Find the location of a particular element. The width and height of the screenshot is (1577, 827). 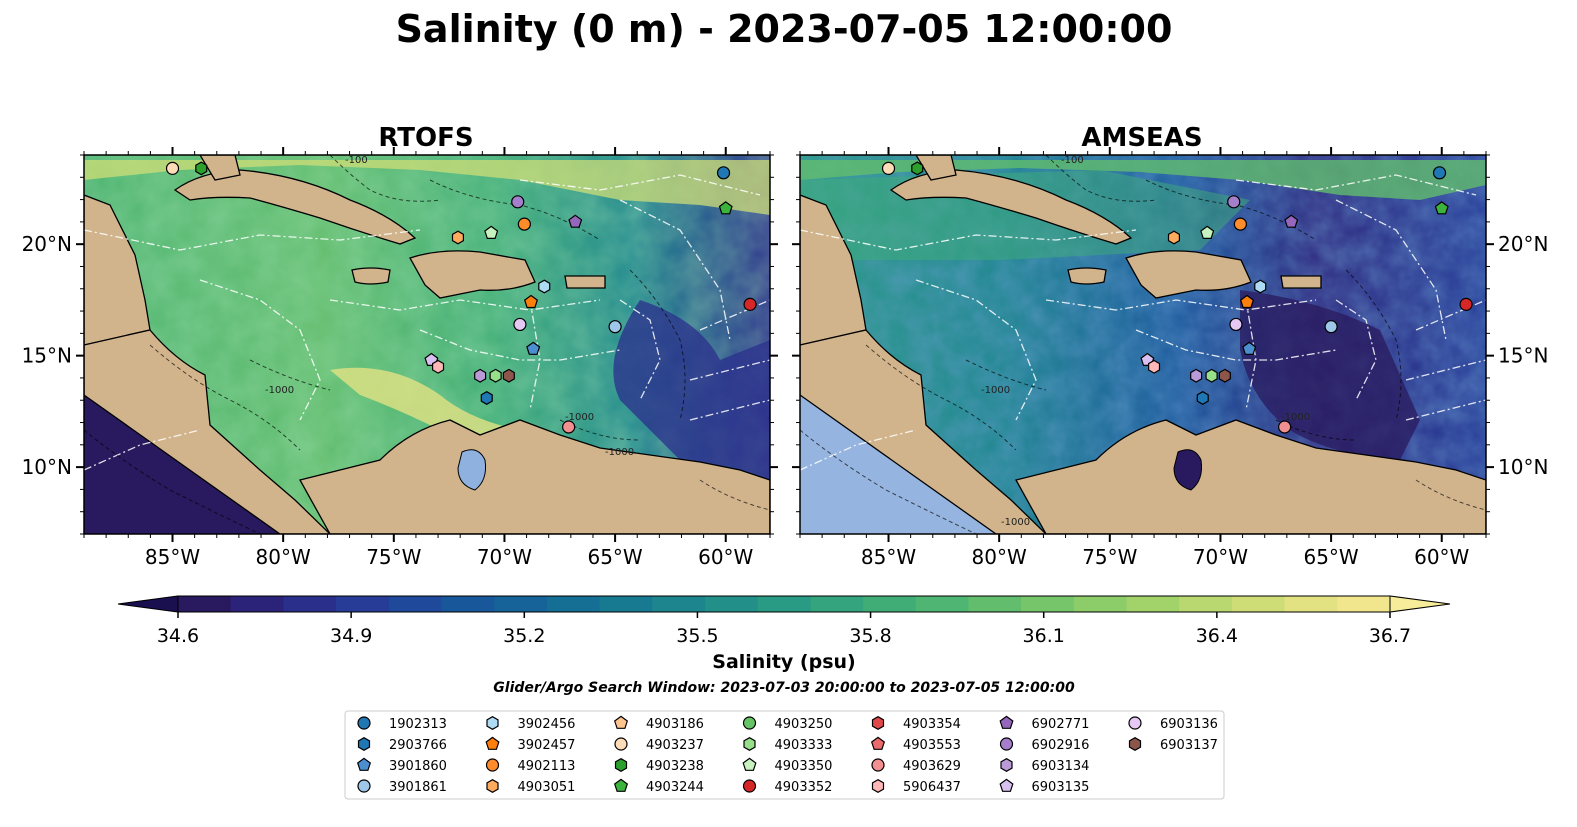

legend-label: 1902313 is located at coordinates (418, 724).